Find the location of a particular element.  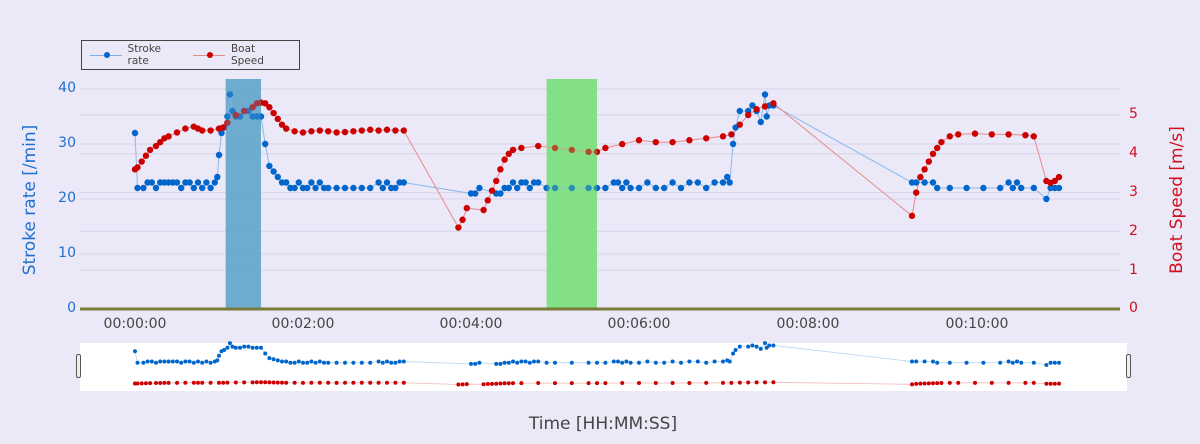

legend-item-boat-speed: Boat Speed is located at coordinates (240, 55).